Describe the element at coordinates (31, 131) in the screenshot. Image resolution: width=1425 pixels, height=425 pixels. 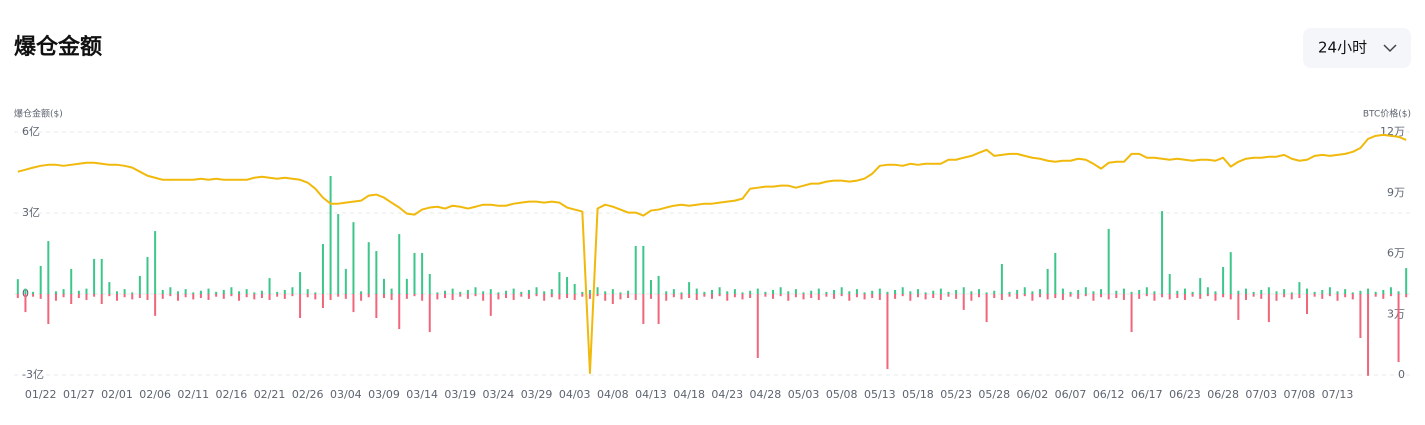
I see `y-tick-label: 6亿` at that location.